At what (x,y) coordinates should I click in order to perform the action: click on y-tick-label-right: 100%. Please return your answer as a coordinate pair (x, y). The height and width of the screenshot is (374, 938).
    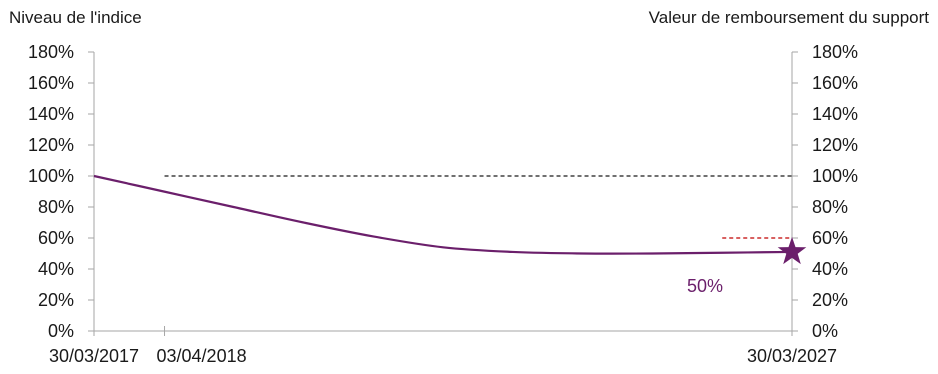
    Looking at the image, I should click on (835, 176).